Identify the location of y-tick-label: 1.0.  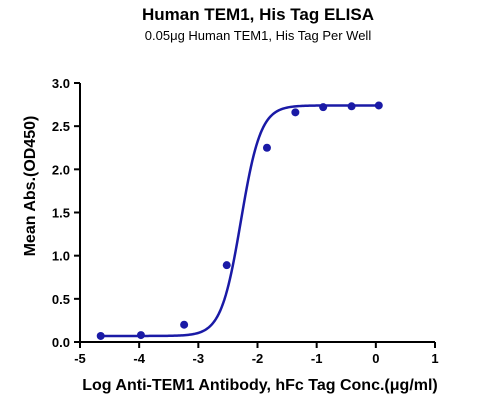
(61, 256).